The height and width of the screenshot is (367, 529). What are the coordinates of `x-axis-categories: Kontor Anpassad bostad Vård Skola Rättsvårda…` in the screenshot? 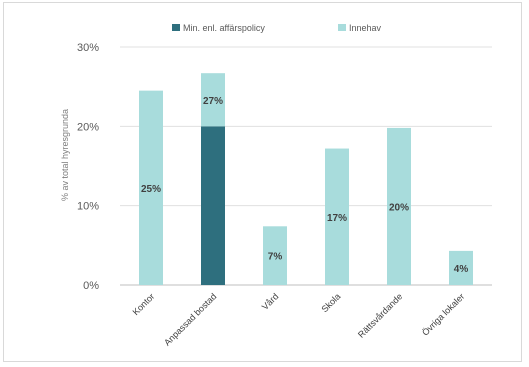 It's located at (299, 319).